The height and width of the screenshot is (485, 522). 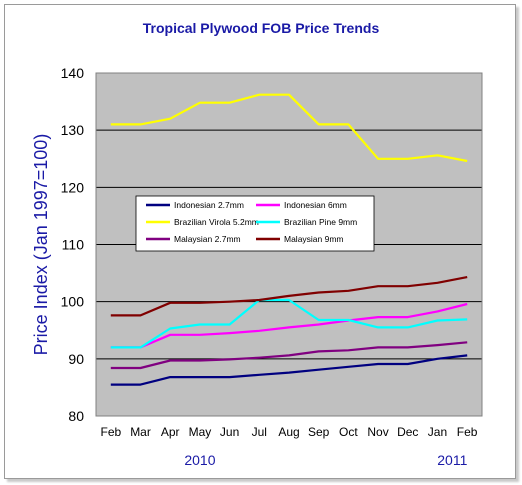 What do you see at coordinates (437, 432) in the screenshot?
I see `x-tick-label: Jan` at bounding box center [437, 432].